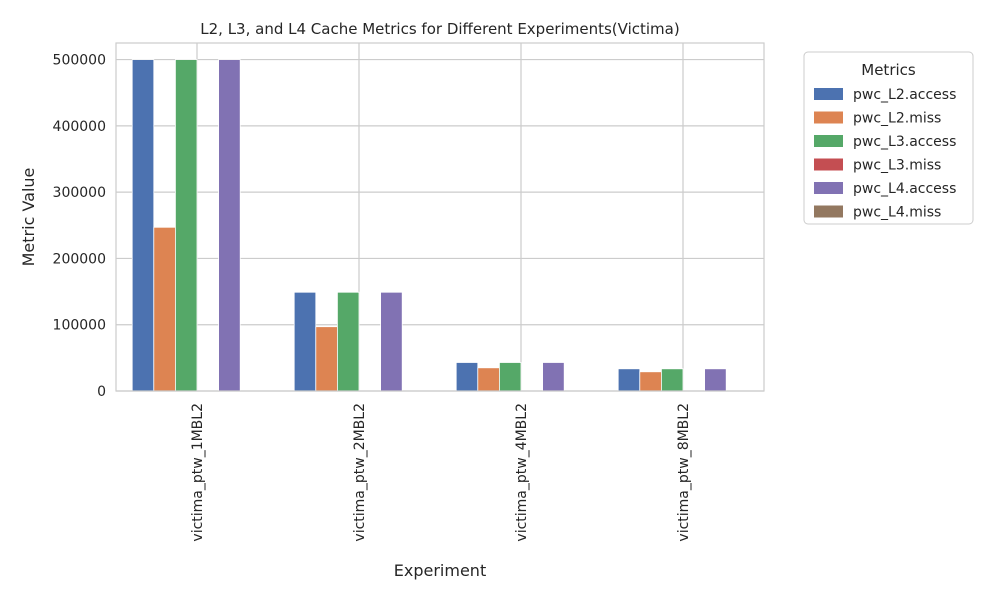 This screenshot has height=605, width=1000. I want to click on legend-label: pwc_L4.access, so click(904, 189).